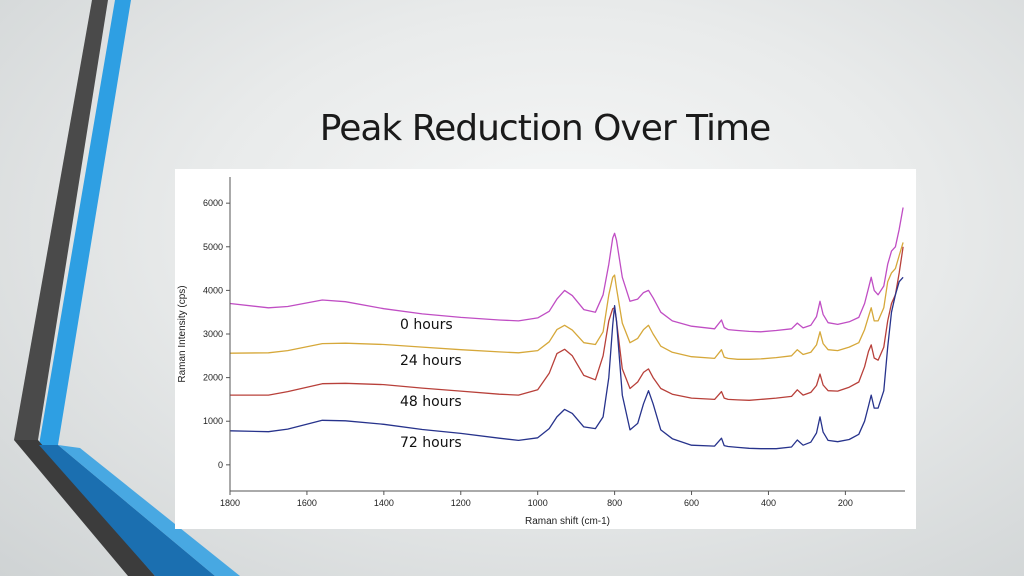 The image size is (1024, 576). What do you see at coordinates (431, 361) in the screenshot?
I see `series-label-24-hours: 24 hours` at bounding box center [431, 361].